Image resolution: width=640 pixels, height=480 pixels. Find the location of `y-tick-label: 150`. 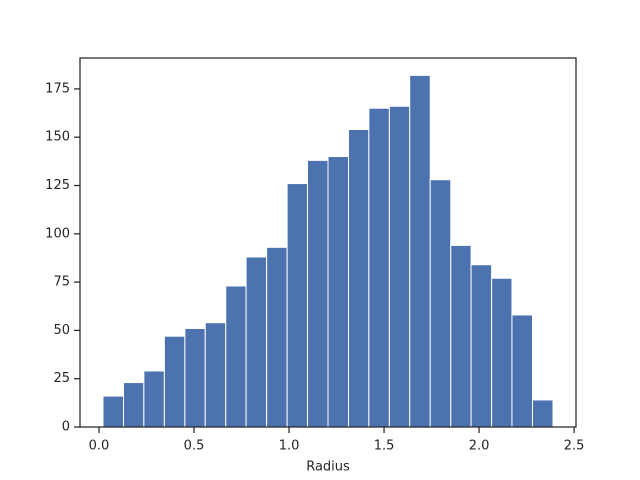

y-tick-label: 150 is located at coordinates (57, 137).